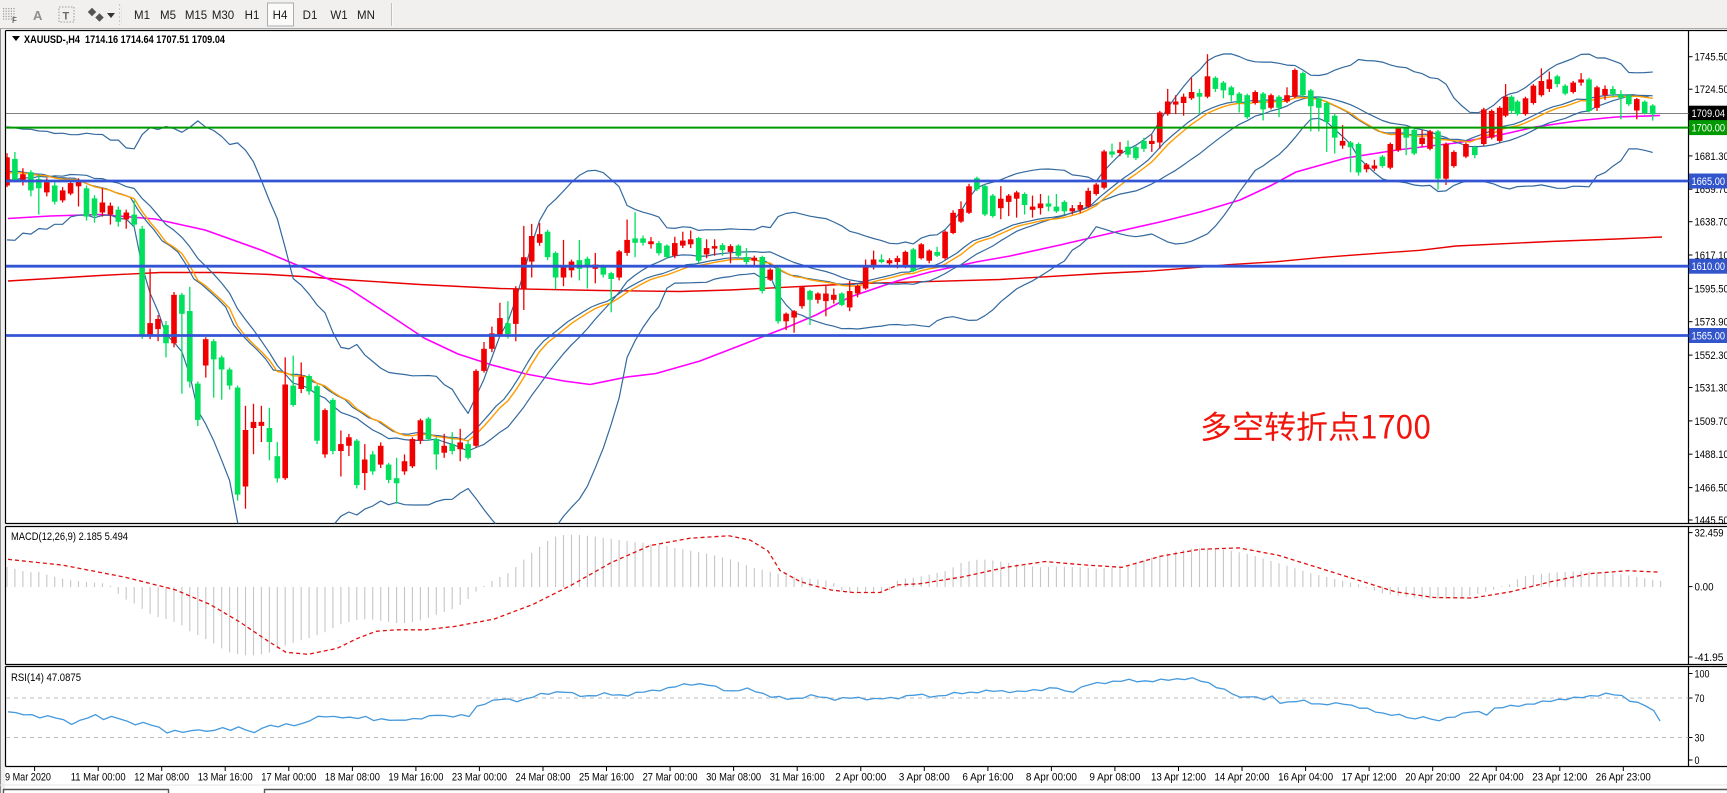 The width and height of the screenshot is (1727, 793). Describe the element at coordinates (352, 778) in the screenshot. I see `svg-text: 18 Mar 08:00` at that location.